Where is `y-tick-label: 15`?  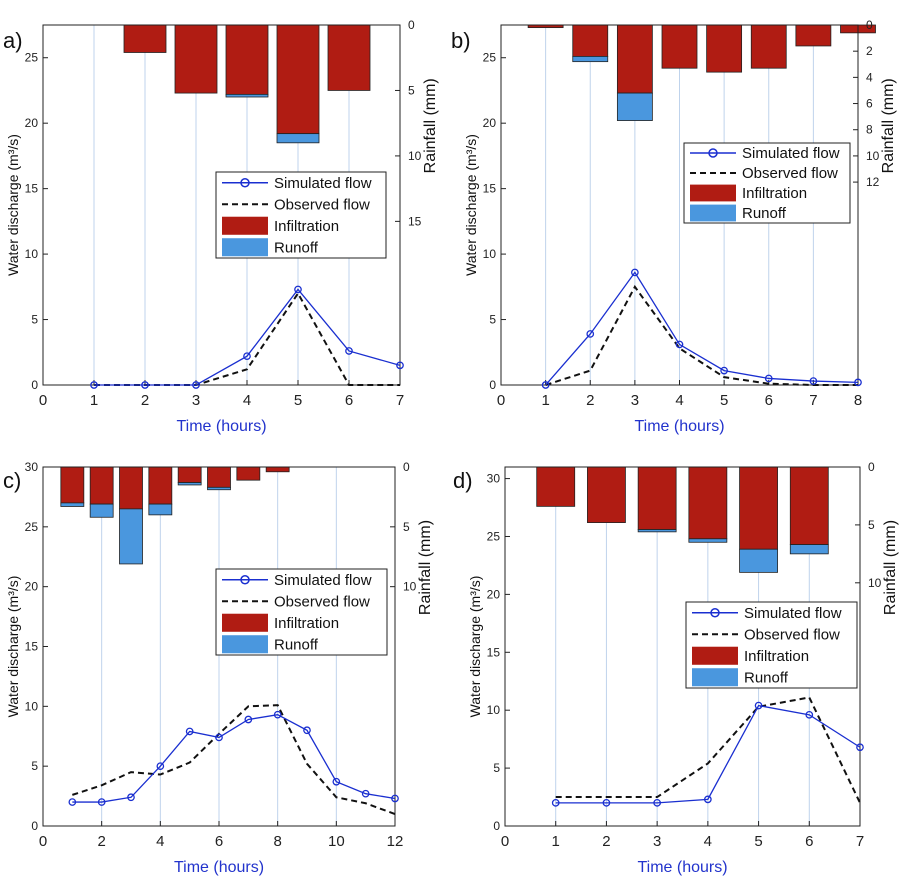 y-tick-label: 15 is located at coordinates (494, 652).